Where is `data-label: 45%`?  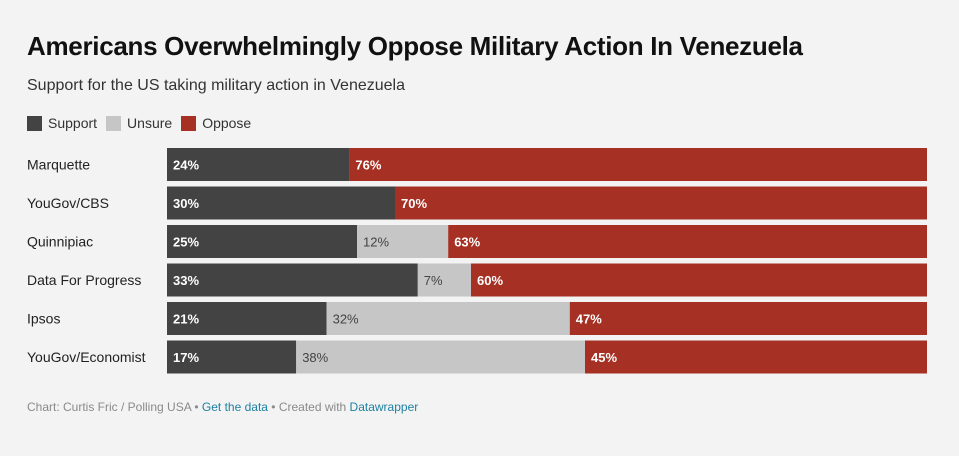
data-label: 45% is located at coordinates (604, 357).